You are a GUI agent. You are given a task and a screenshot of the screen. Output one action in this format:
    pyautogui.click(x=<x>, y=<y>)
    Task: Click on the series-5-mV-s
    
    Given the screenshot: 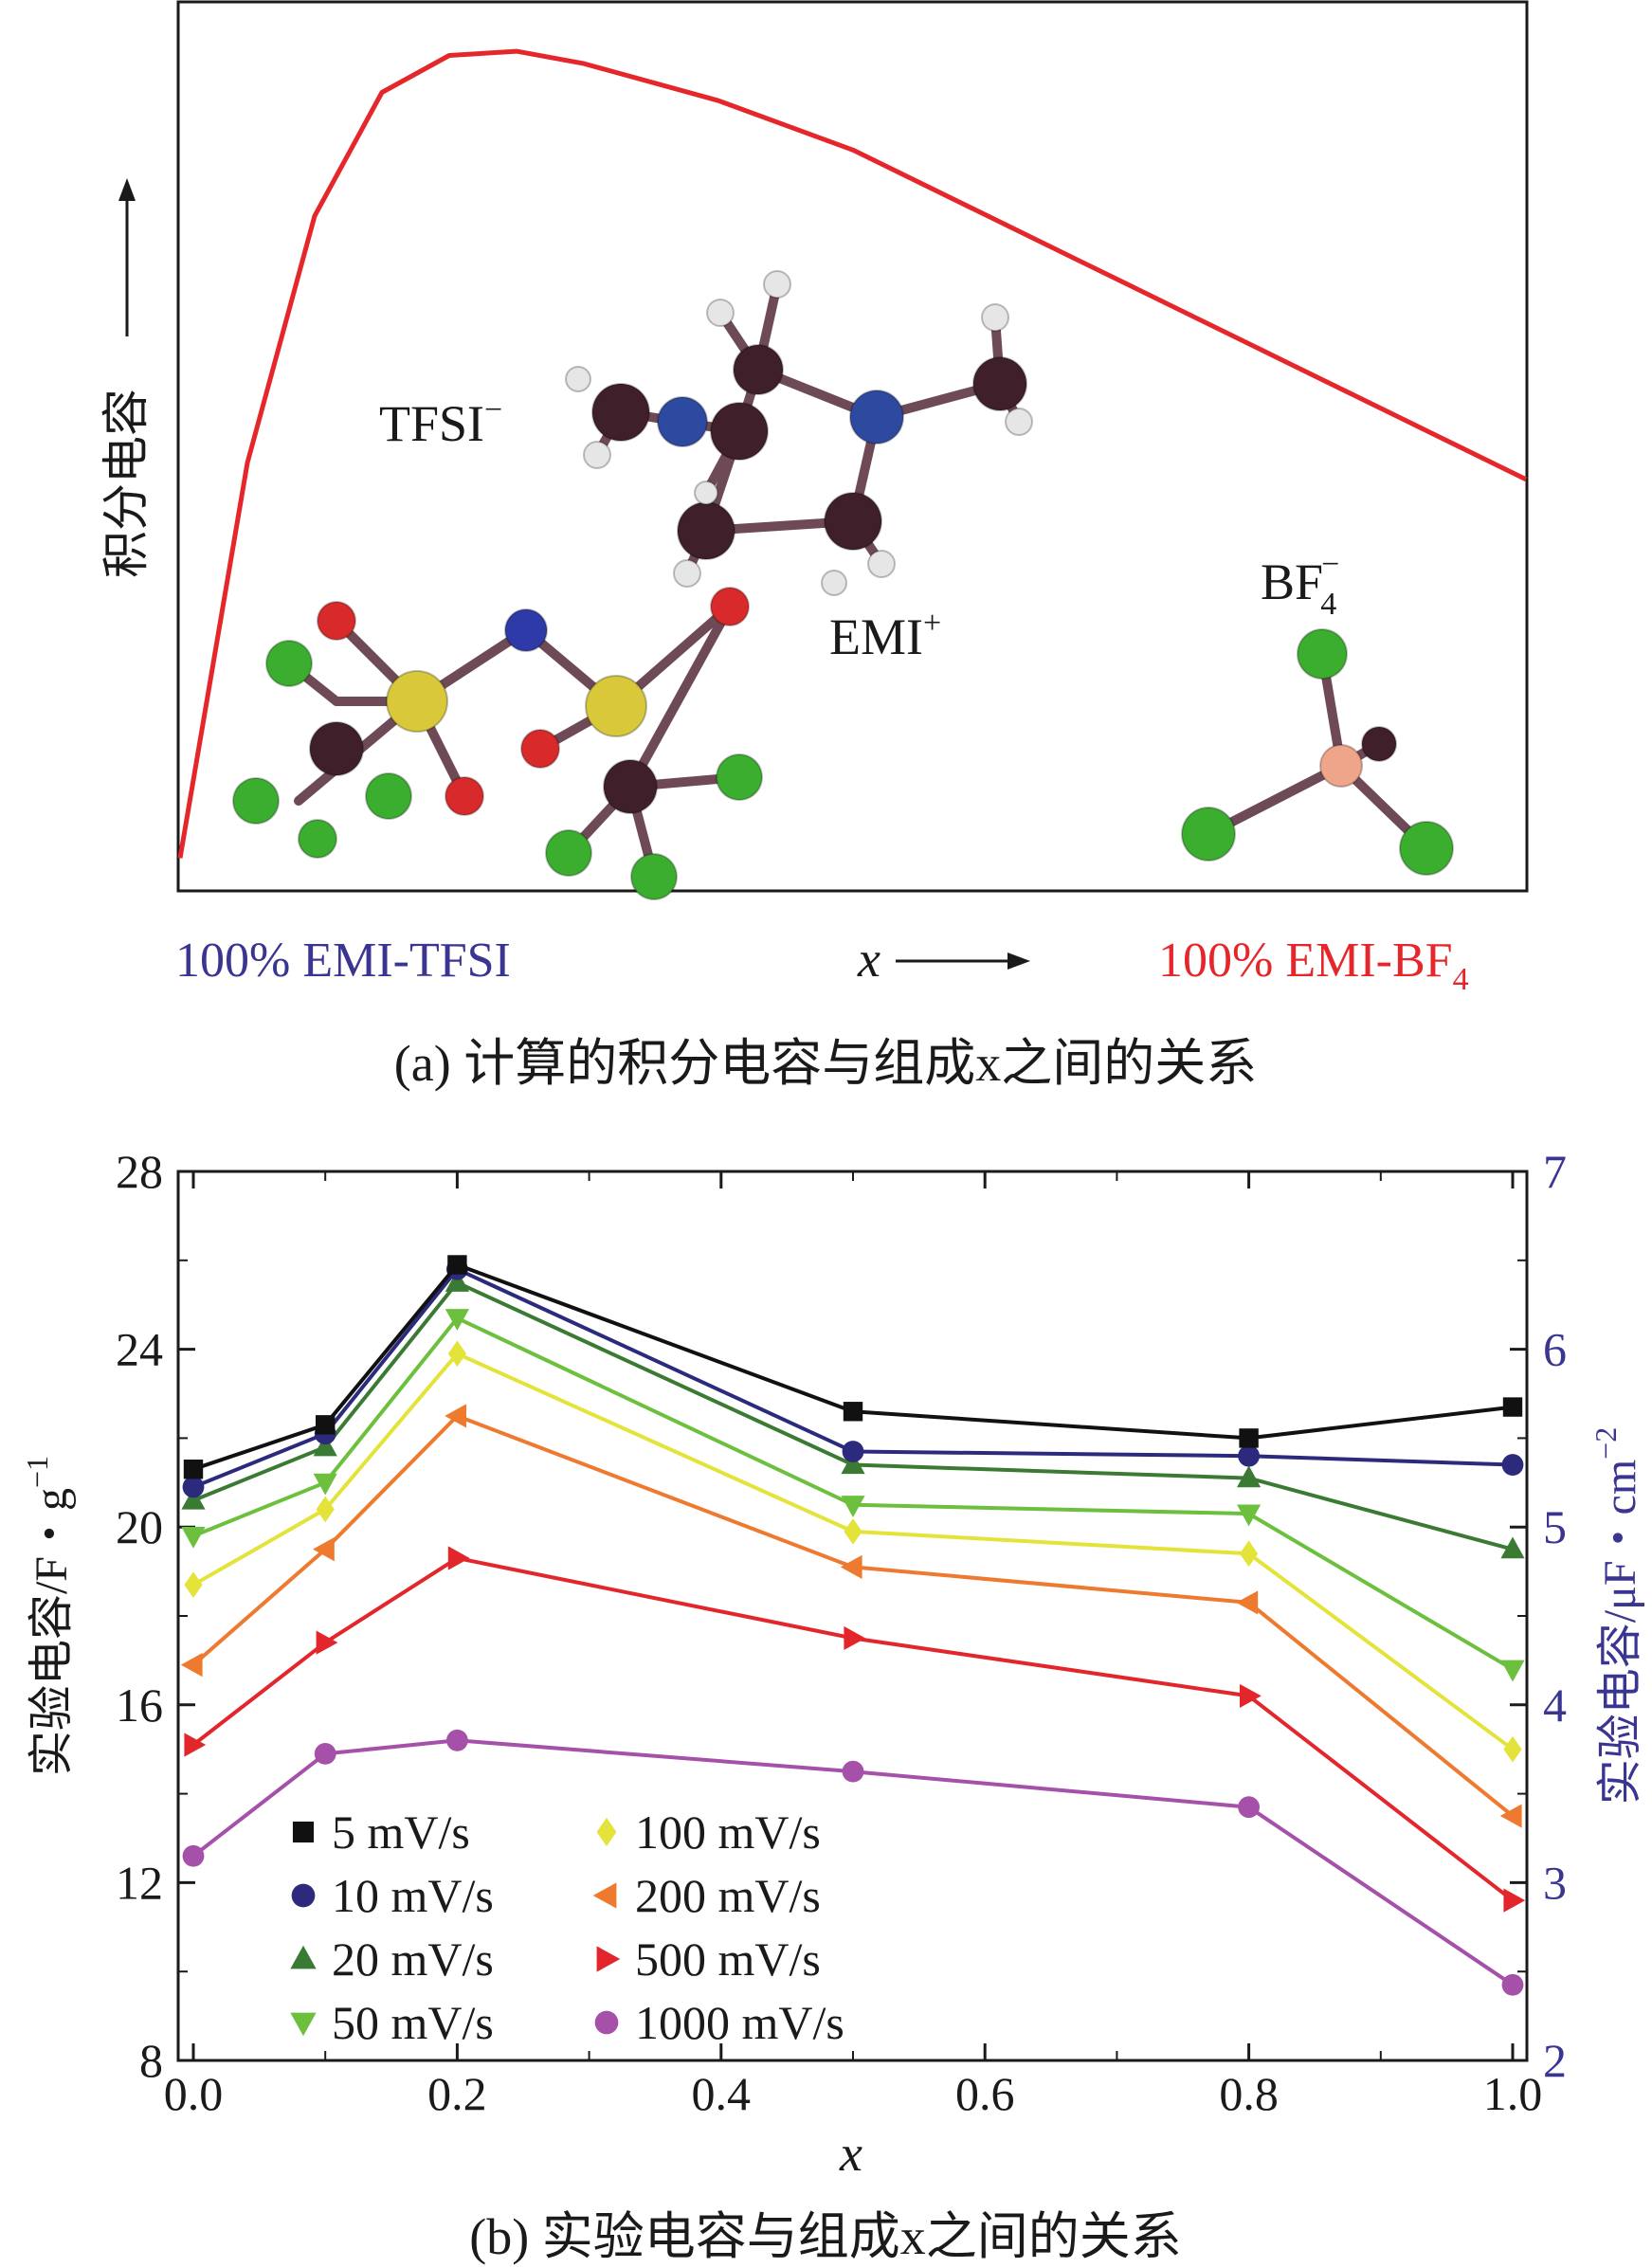 What is the action you would take?
    pyautogui.click(x=853, y=1367)
    